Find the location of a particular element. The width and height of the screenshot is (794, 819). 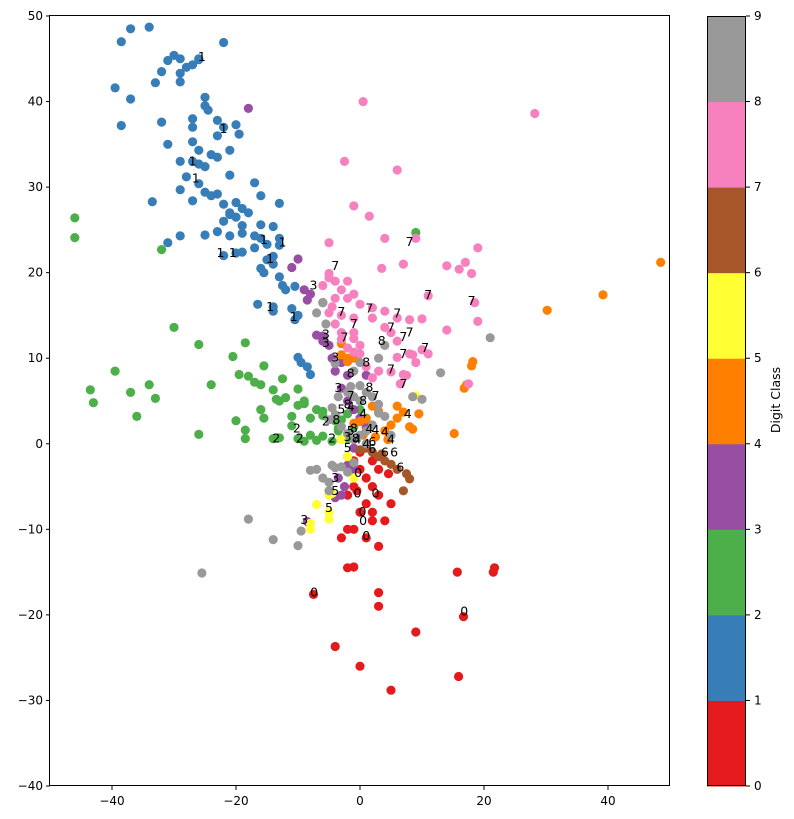

colorbar-tick-label: 1 is located at coordinates (758, 700).